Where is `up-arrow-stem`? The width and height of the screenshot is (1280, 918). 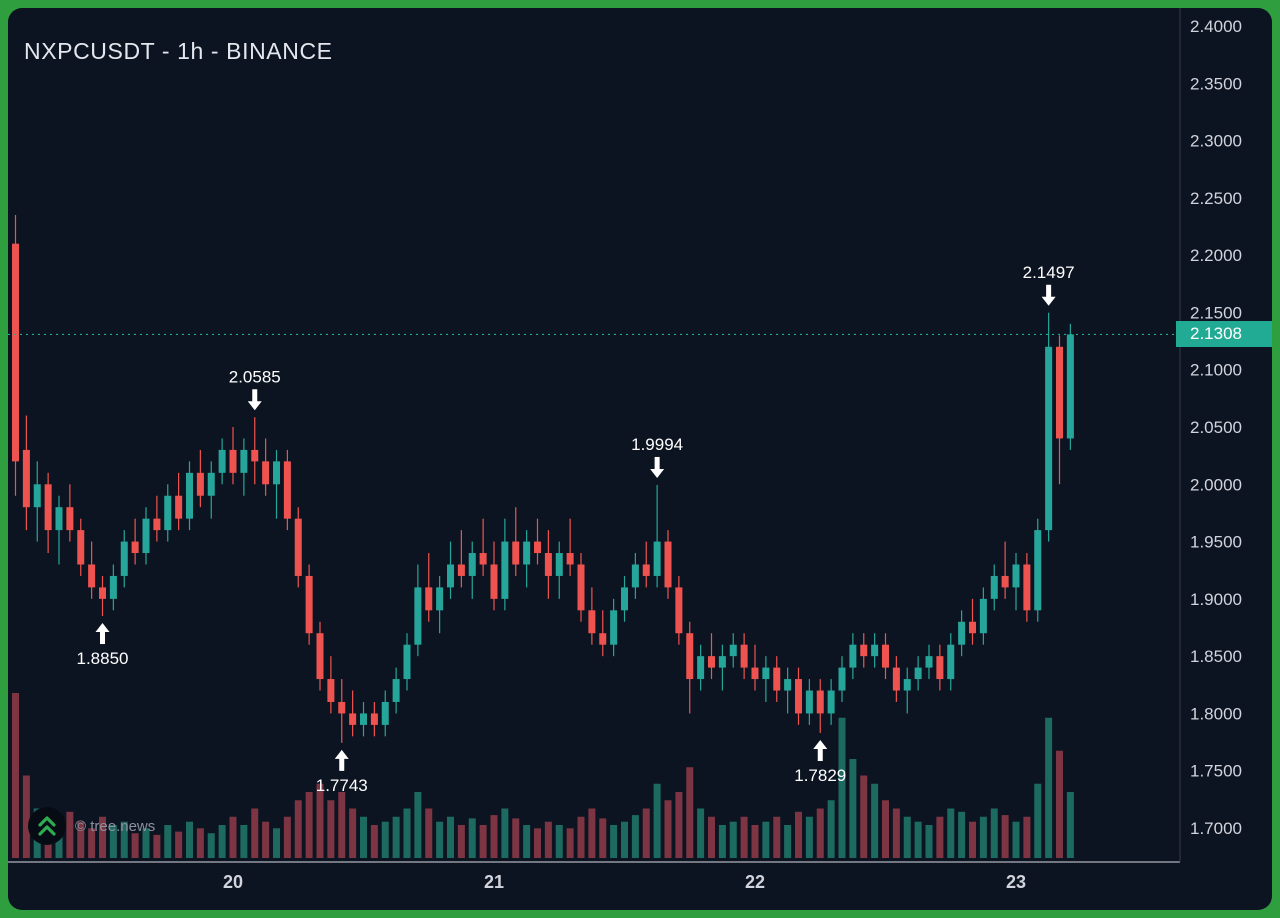 up-arrow-stem is located at coordinates (342, 764).